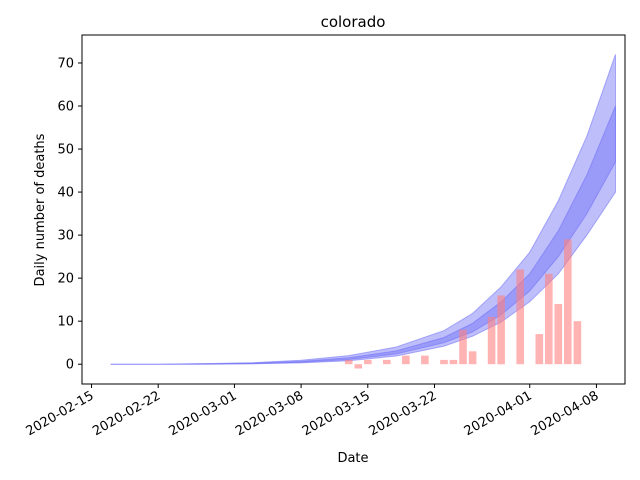 The image size is (640, 480). What do you see at coordinates (269, 413) in the screenshot?
I see `x-tick-label: 2020-03-08` at bounding box center [269, 413].